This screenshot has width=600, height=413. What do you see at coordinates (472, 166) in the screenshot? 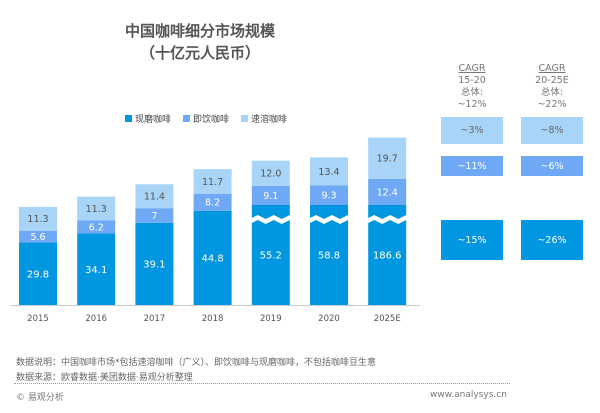
I see `cagr-rtd-1: ~11%` at bounding box center [472, 166].